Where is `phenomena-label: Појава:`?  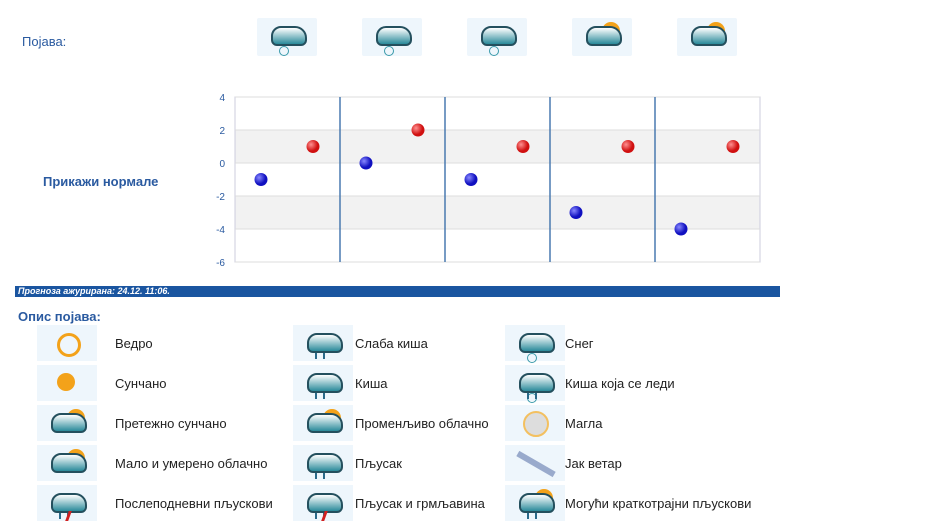 phenomena-label: Појава: is located at coordinates (44, 41).